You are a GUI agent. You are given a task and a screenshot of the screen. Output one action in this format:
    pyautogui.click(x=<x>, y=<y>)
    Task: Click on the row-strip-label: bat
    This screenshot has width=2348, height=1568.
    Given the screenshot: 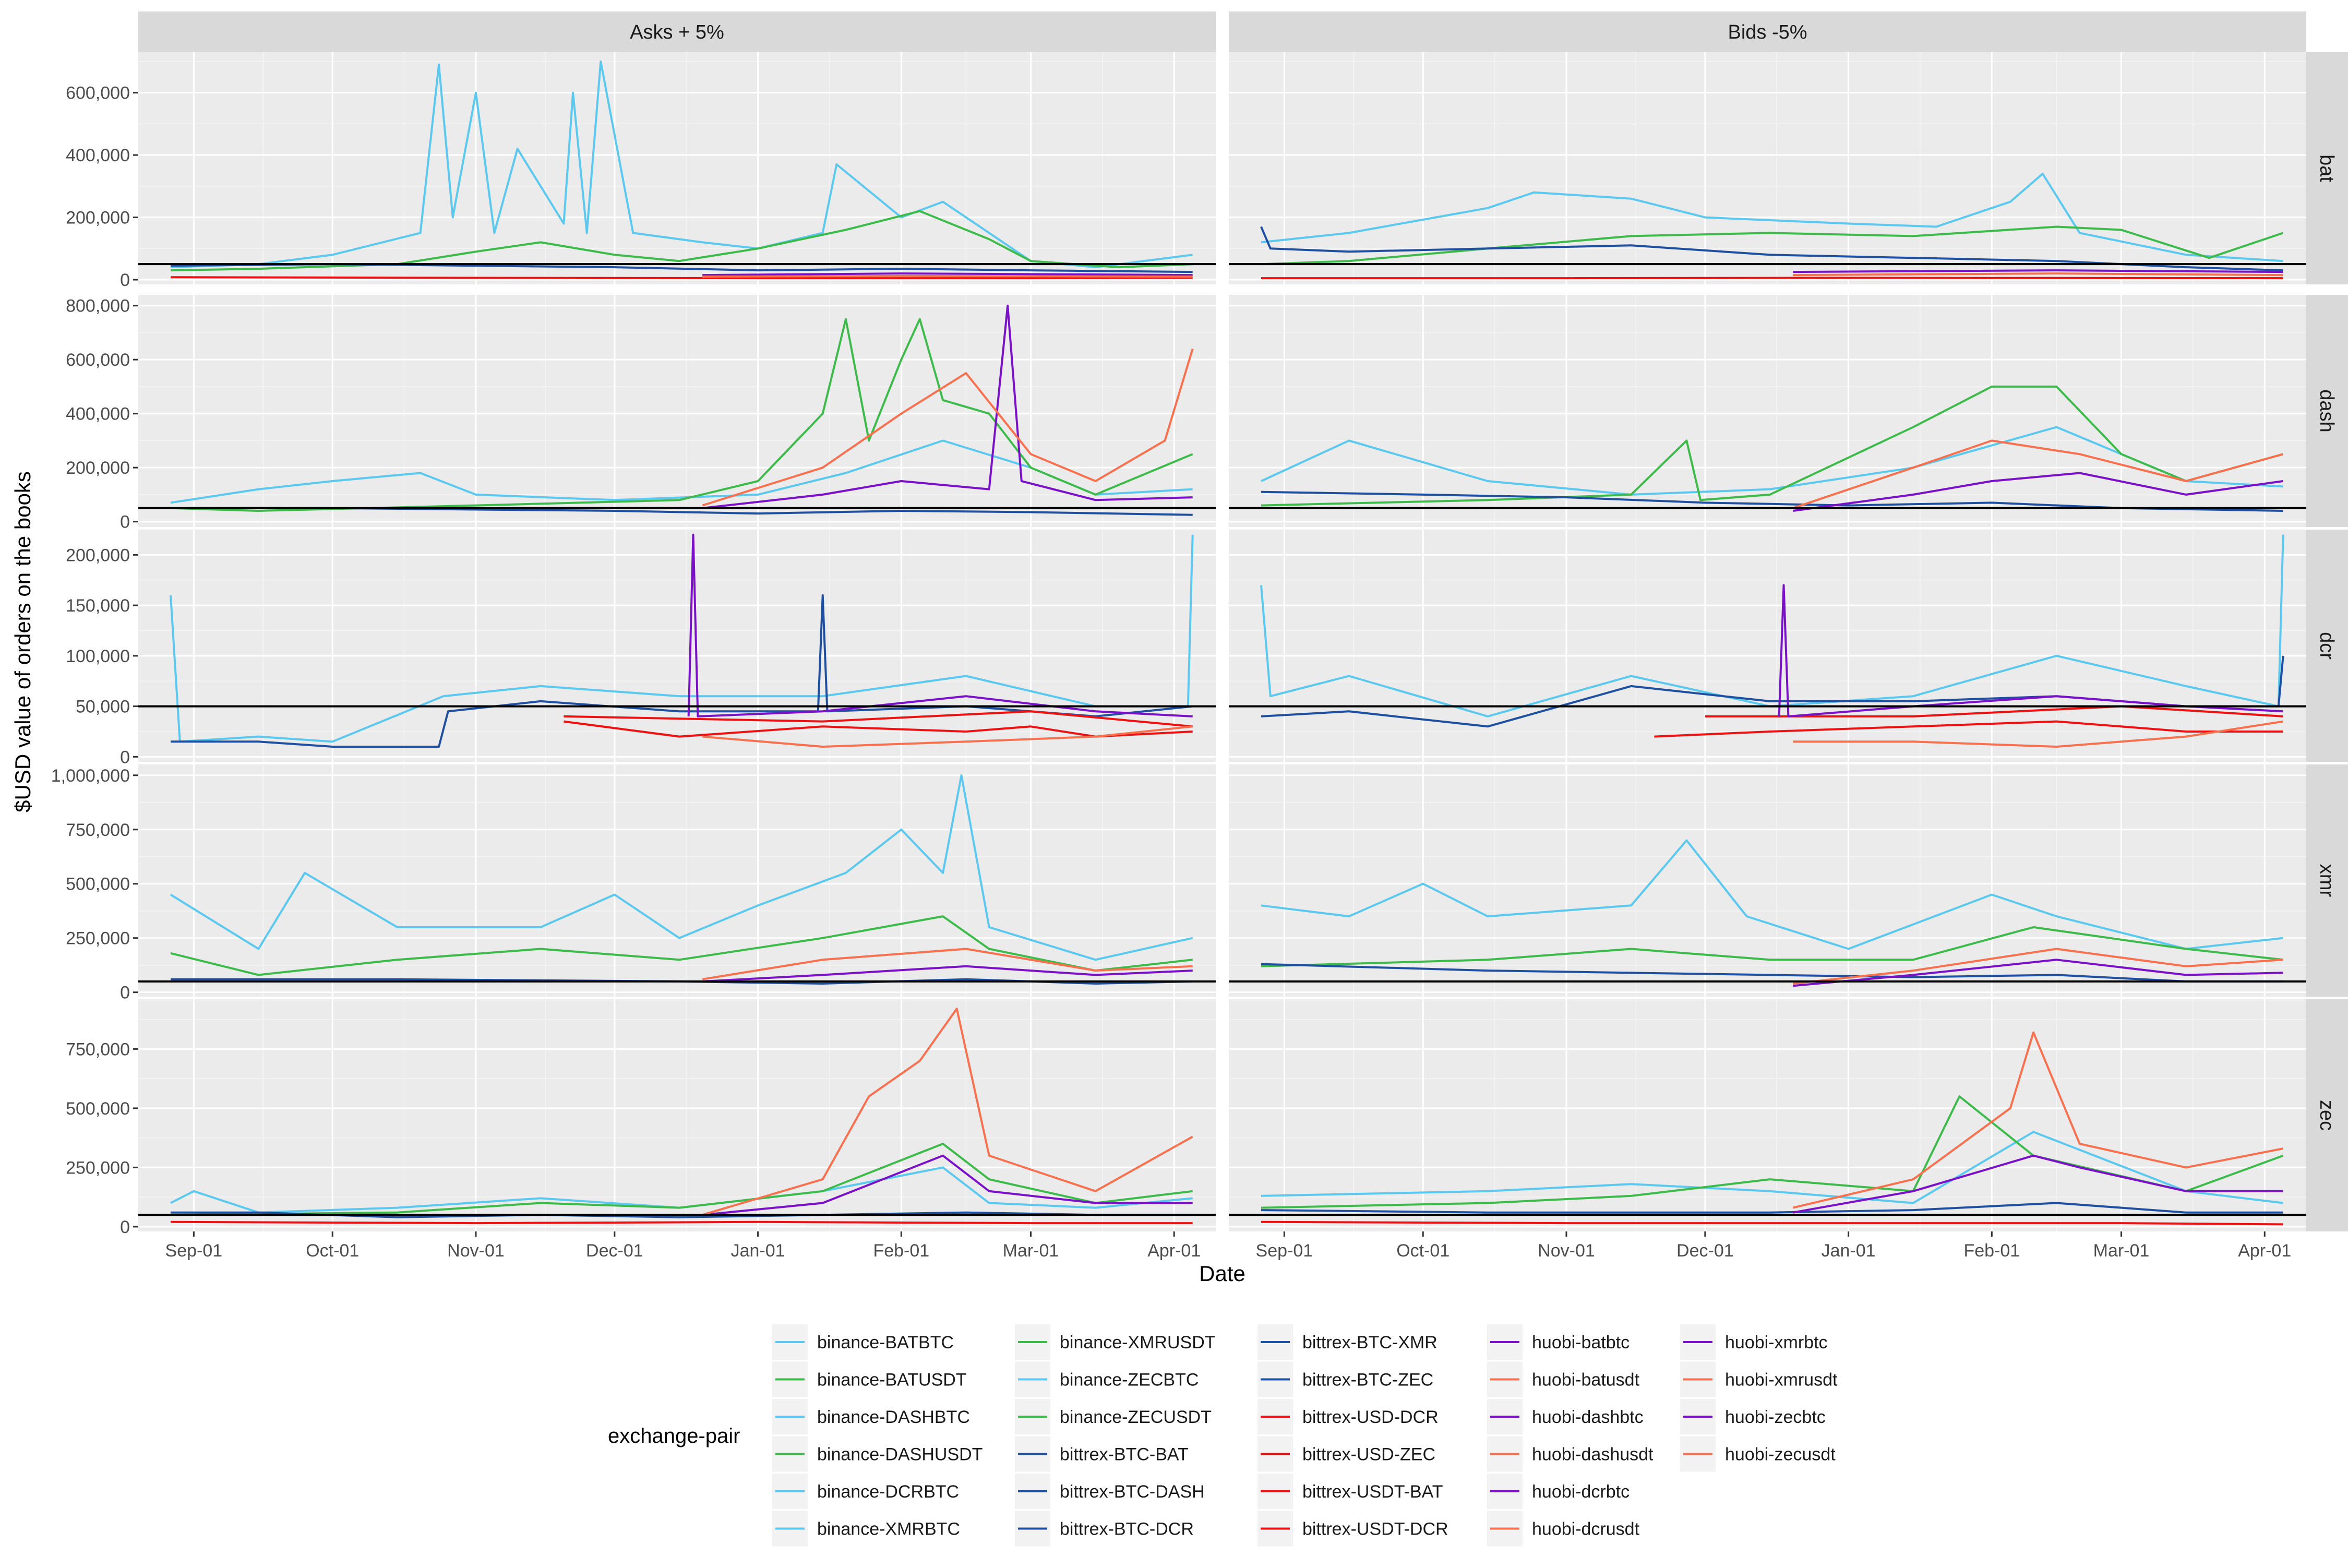 What is the action you would take?
    pyautogui.click(x=2327, y=168)
    